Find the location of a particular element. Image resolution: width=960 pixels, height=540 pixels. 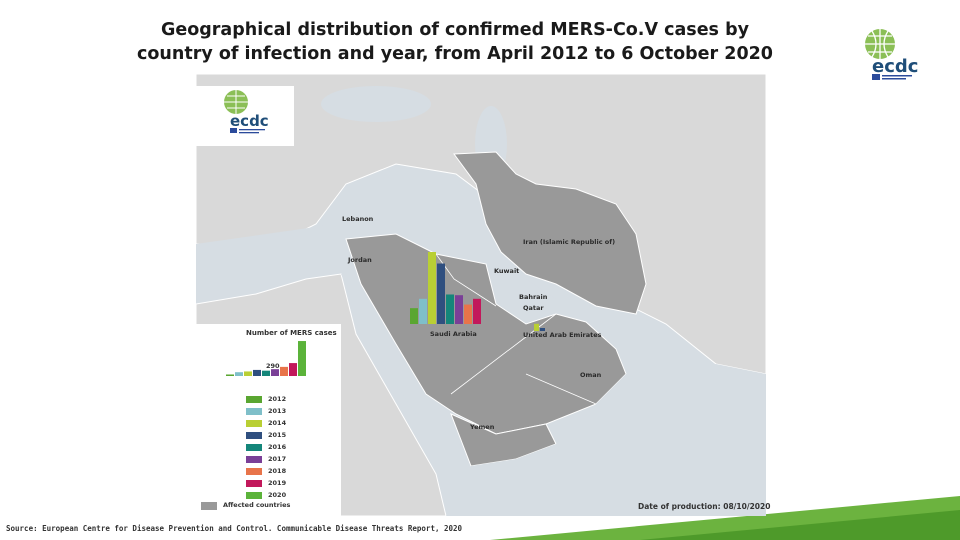

label-kuwait: Kuwait is located at coordinates (507, 271).